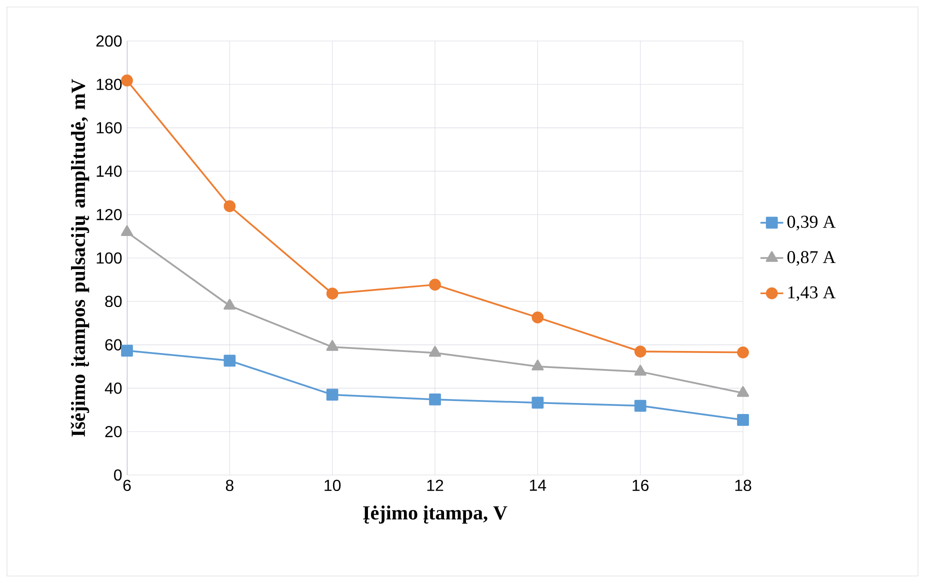  I want to click on y-tick-label: 120, so click(109, 214).